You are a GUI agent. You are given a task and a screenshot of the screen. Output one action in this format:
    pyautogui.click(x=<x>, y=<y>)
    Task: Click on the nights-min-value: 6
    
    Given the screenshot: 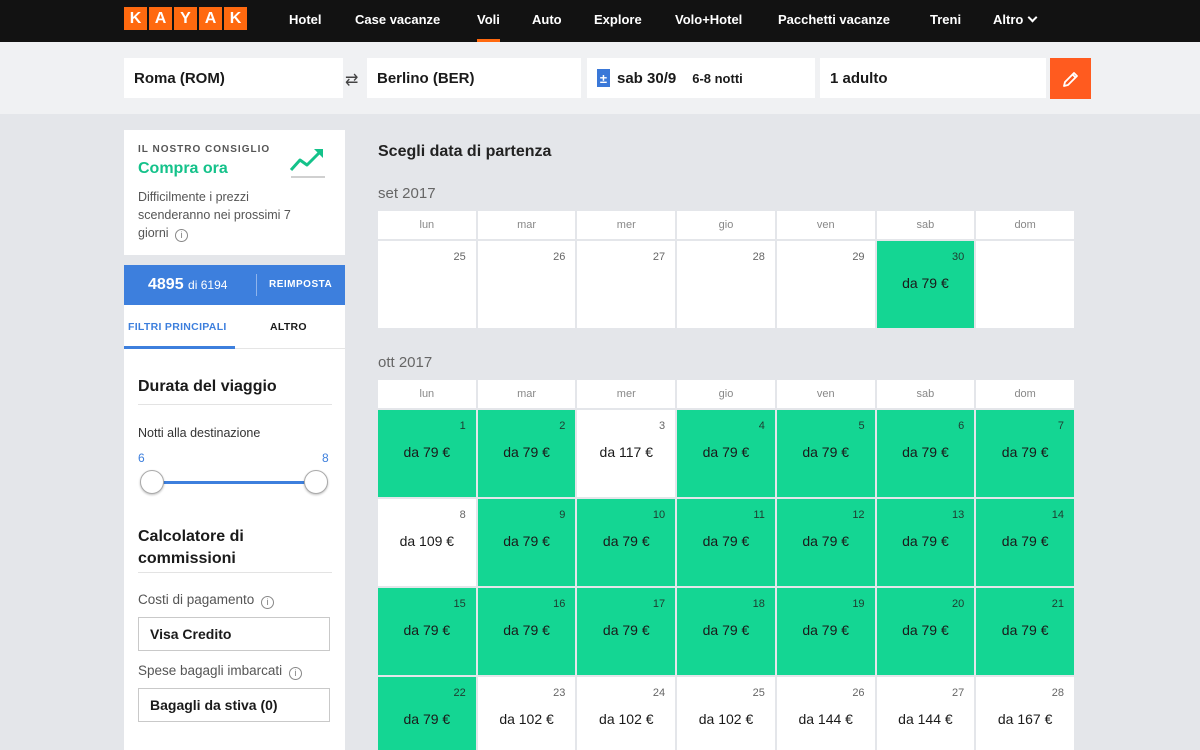 What is the action you would take?
    pyautogui.click(x=141, y=458)
    